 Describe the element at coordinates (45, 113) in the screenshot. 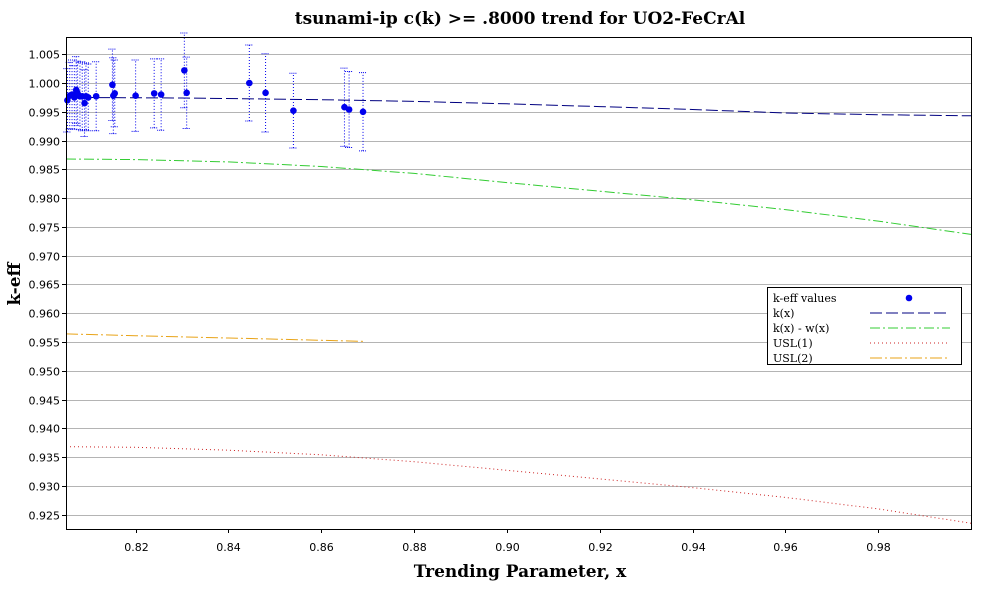

I see `y-tick-label: 0.995` at that location.